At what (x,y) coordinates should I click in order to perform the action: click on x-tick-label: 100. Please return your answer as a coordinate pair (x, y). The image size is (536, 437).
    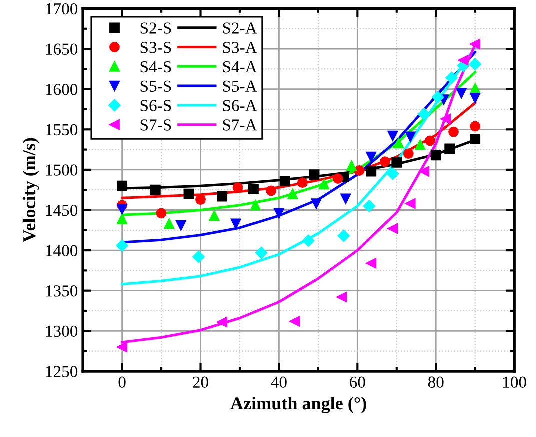
    Looking at the image, I should click on (515, 382).